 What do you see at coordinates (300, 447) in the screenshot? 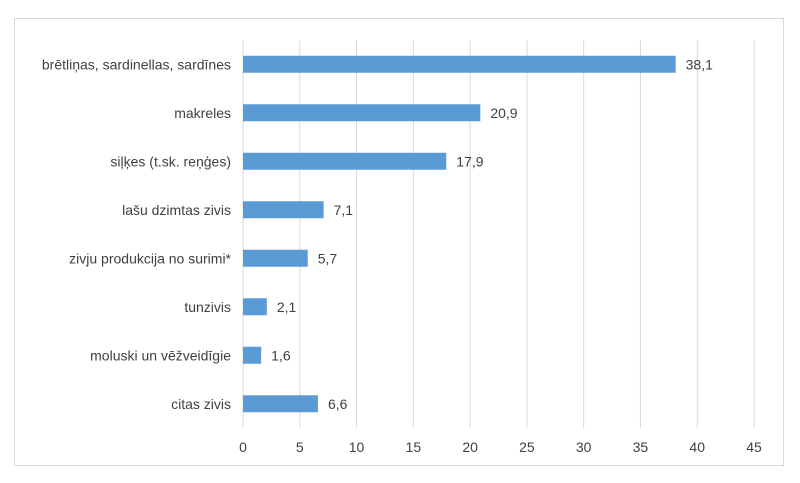
I see `x-tick-label: 5` at bounding box center [300, 447].